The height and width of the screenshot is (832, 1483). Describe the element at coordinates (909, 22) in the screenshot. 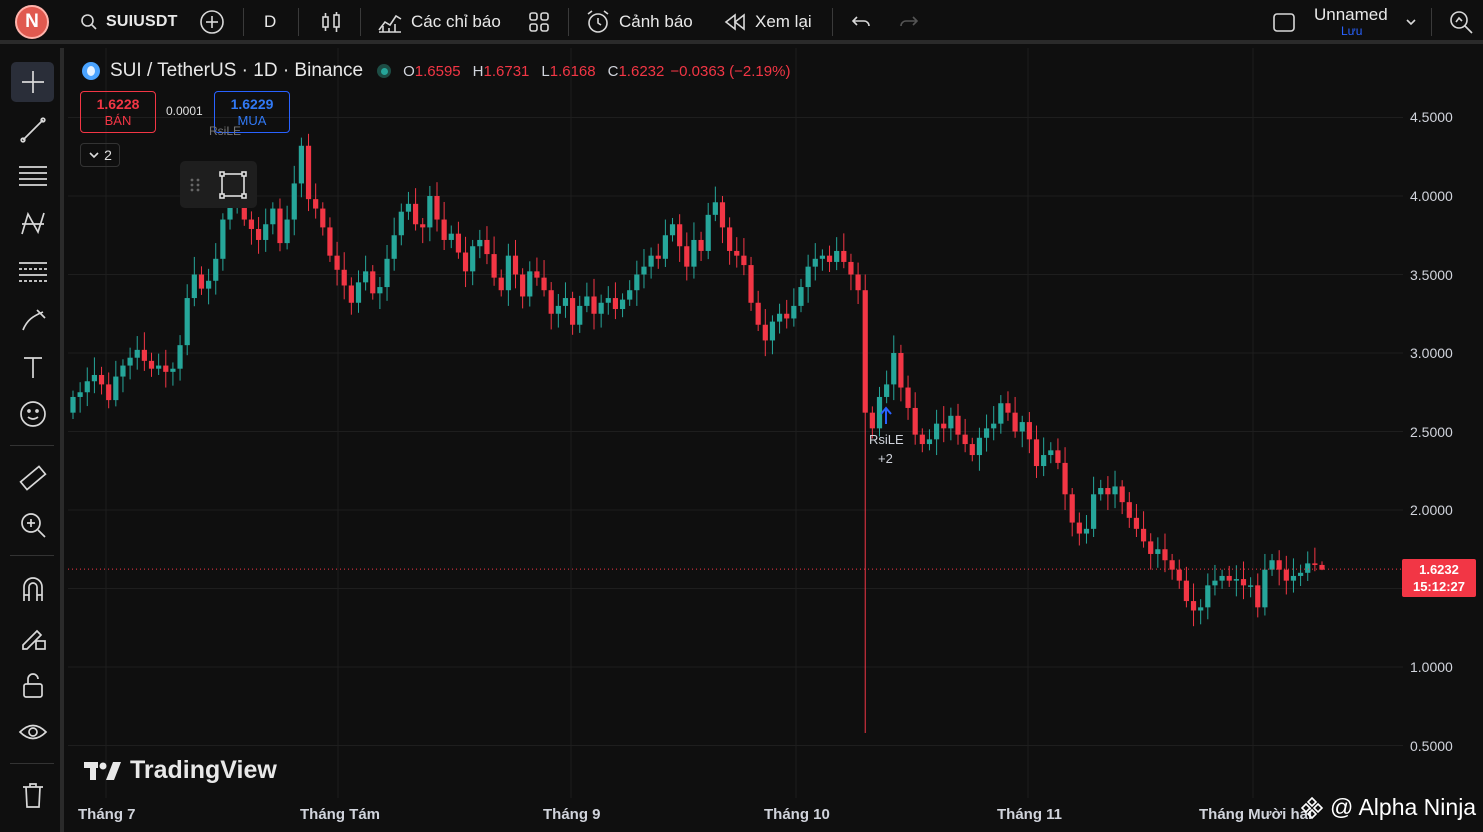

I see `redo-button` at that location.